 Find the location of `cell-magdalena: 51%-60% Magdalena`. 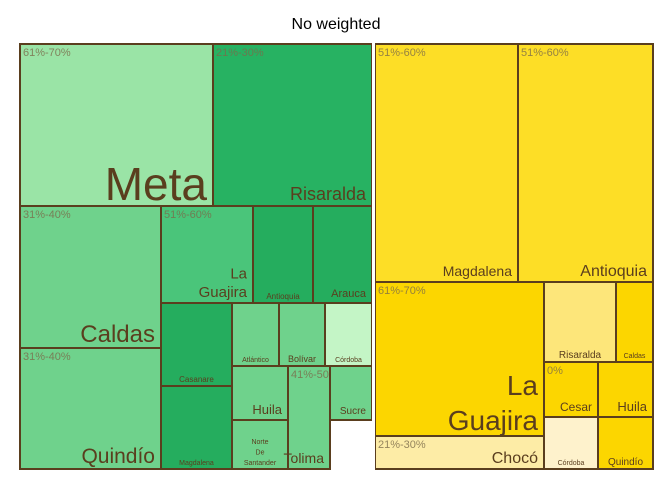

cell-magdalena: 51%-60% Magdalena is located at coordinates (446, 163).